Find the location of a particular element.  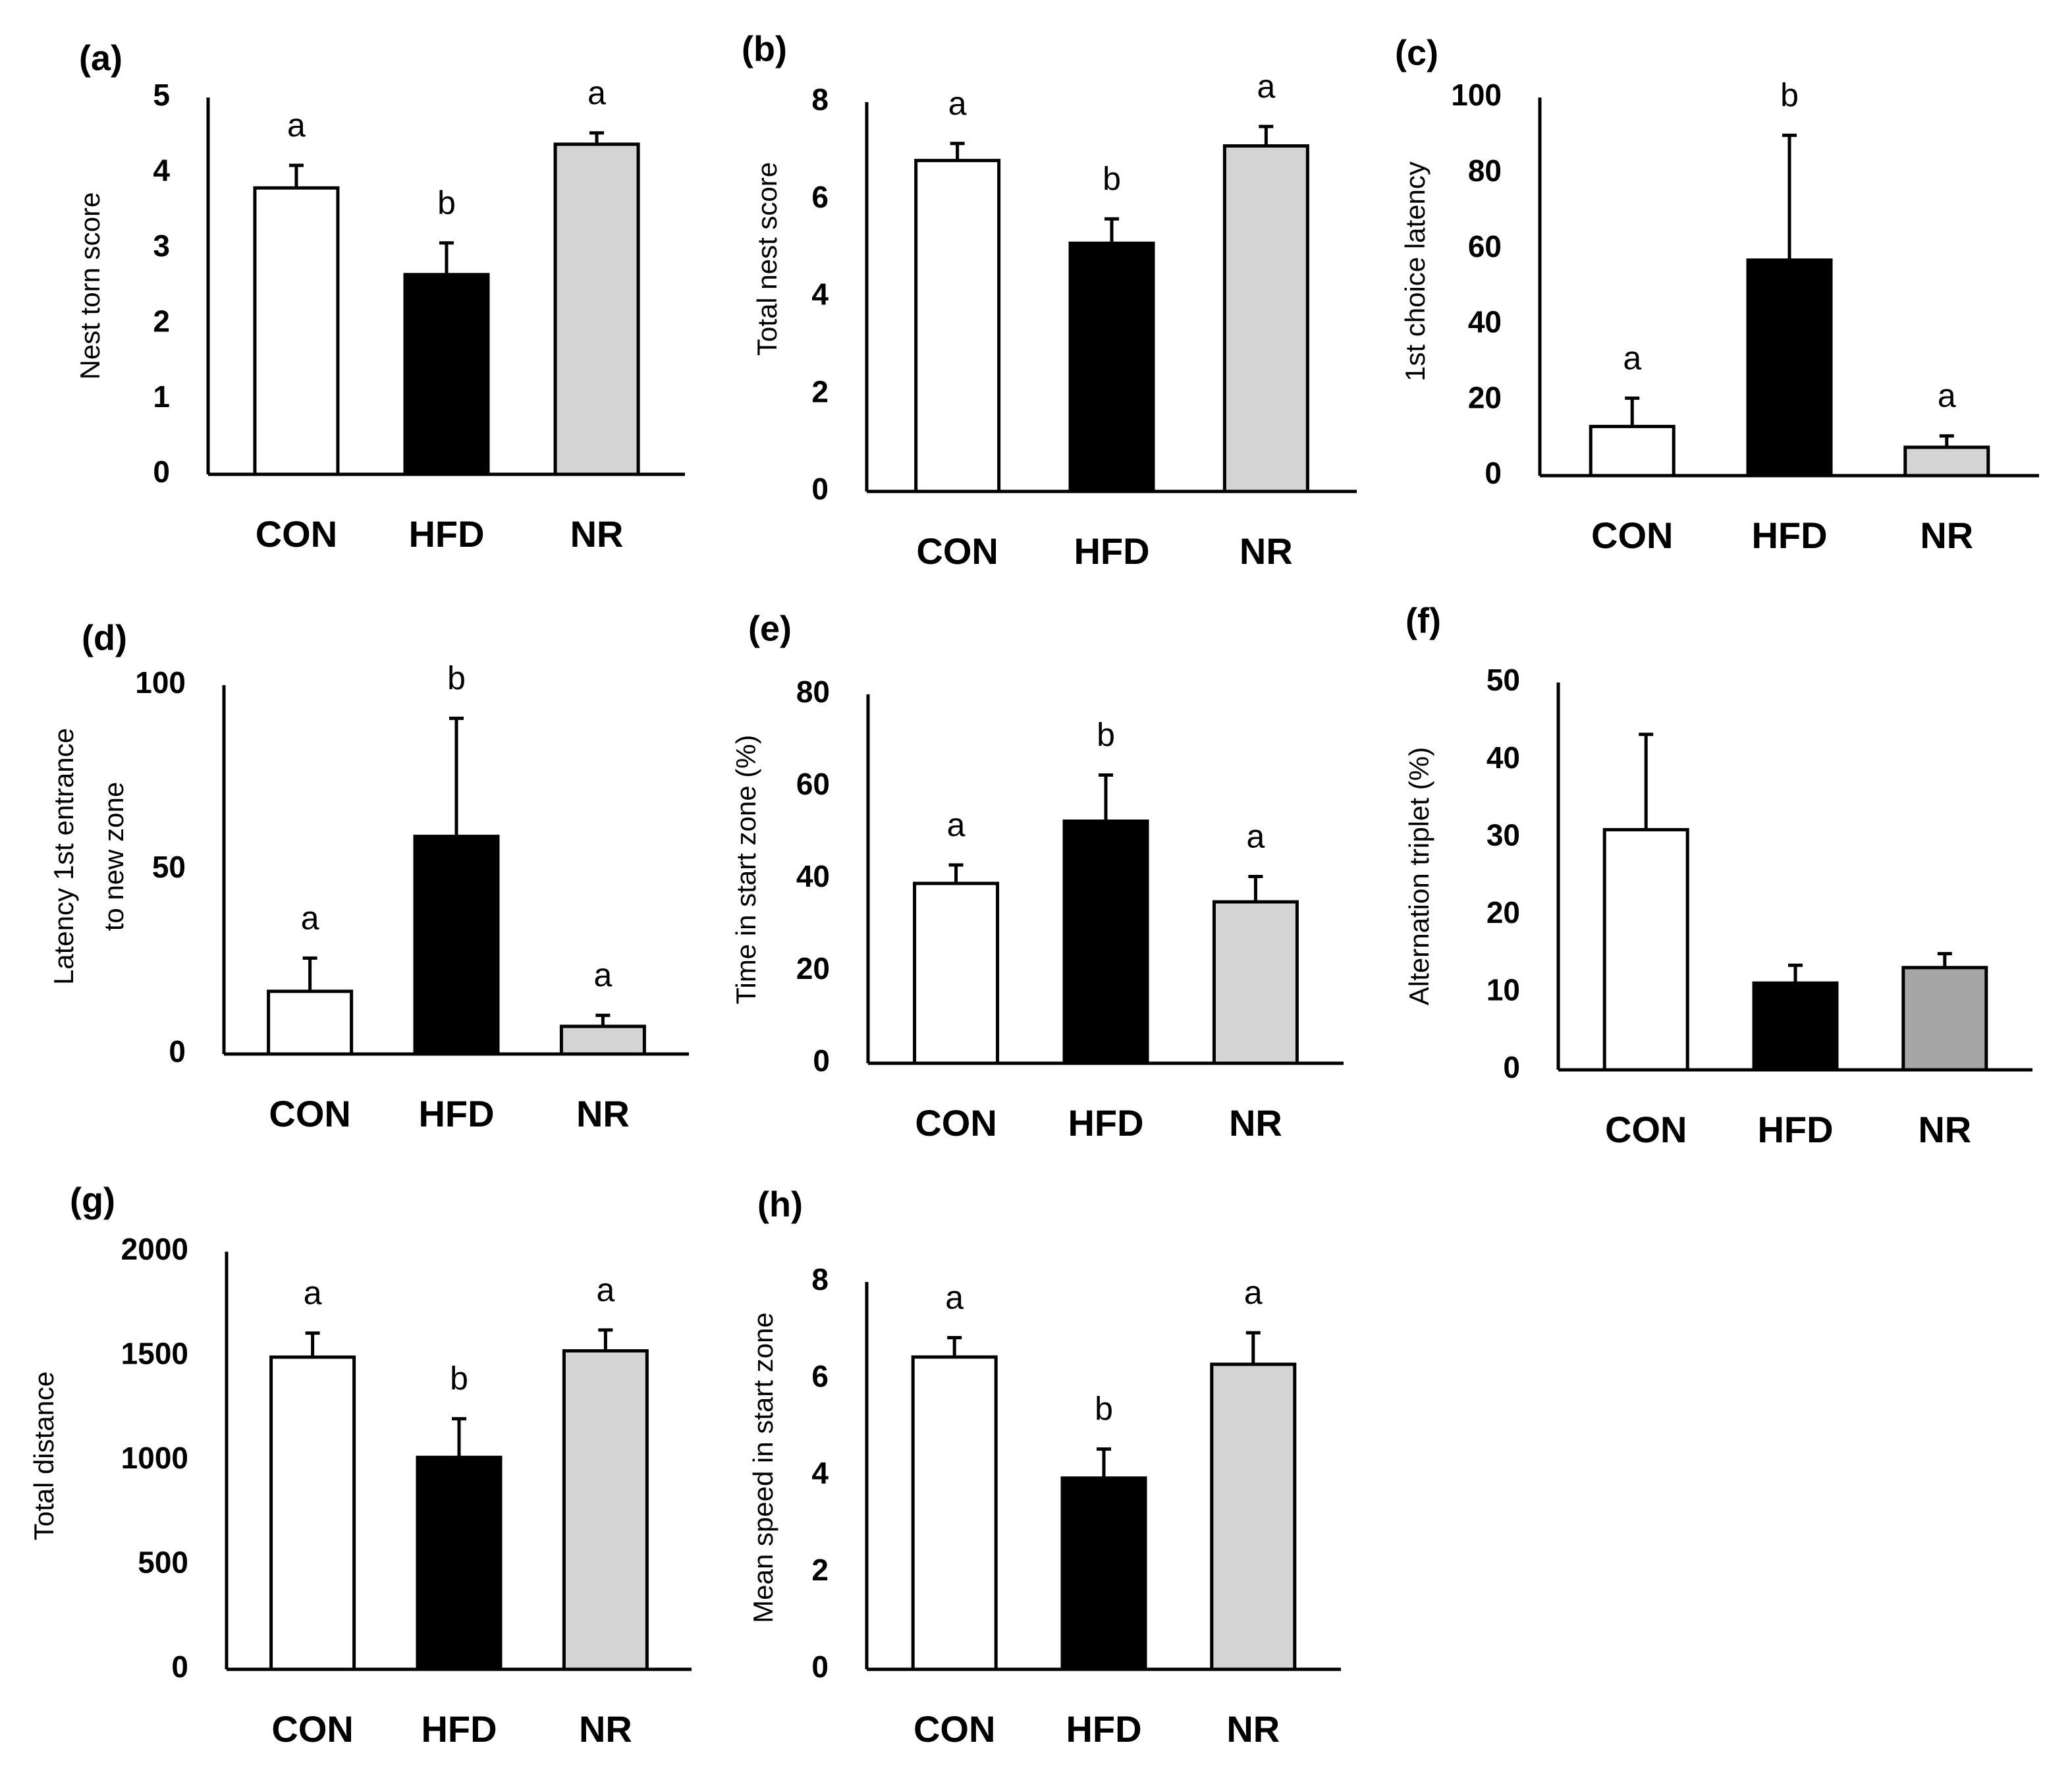

panel-label: (b) is located at coordinates (764, 49).